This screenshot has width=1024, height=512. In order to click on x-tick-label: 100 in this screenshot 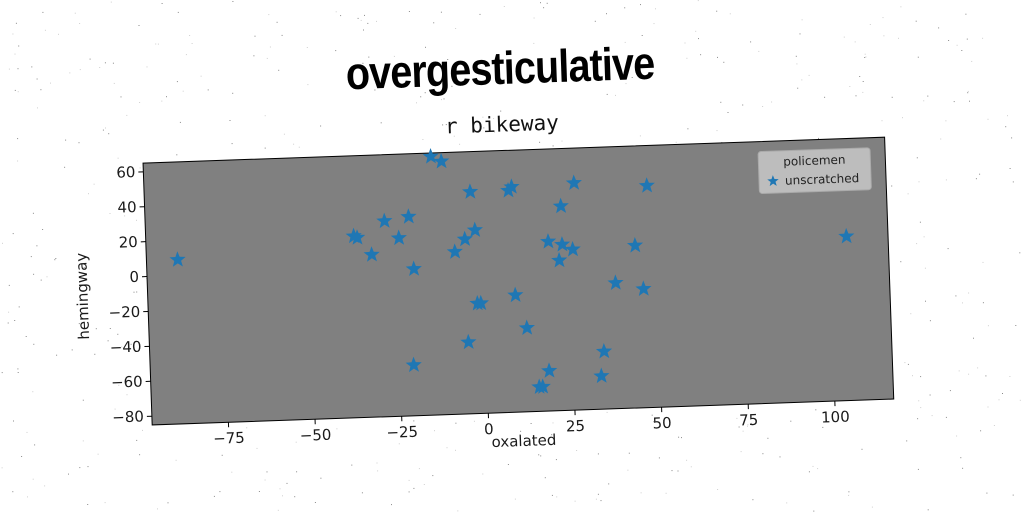, I will do `click(835, 417)`.